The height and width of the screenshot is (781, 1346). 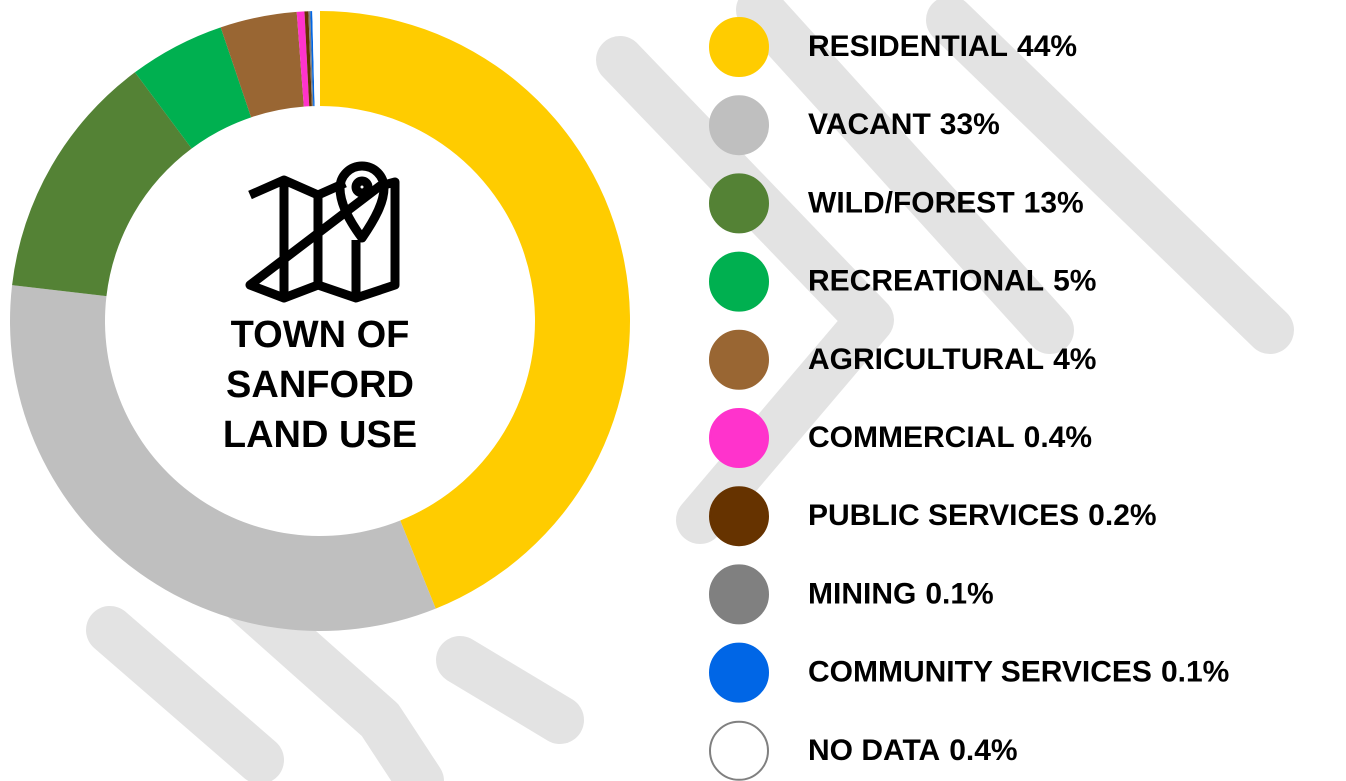 I want to click on legend-name: MINING, so click(x=862, y=593).